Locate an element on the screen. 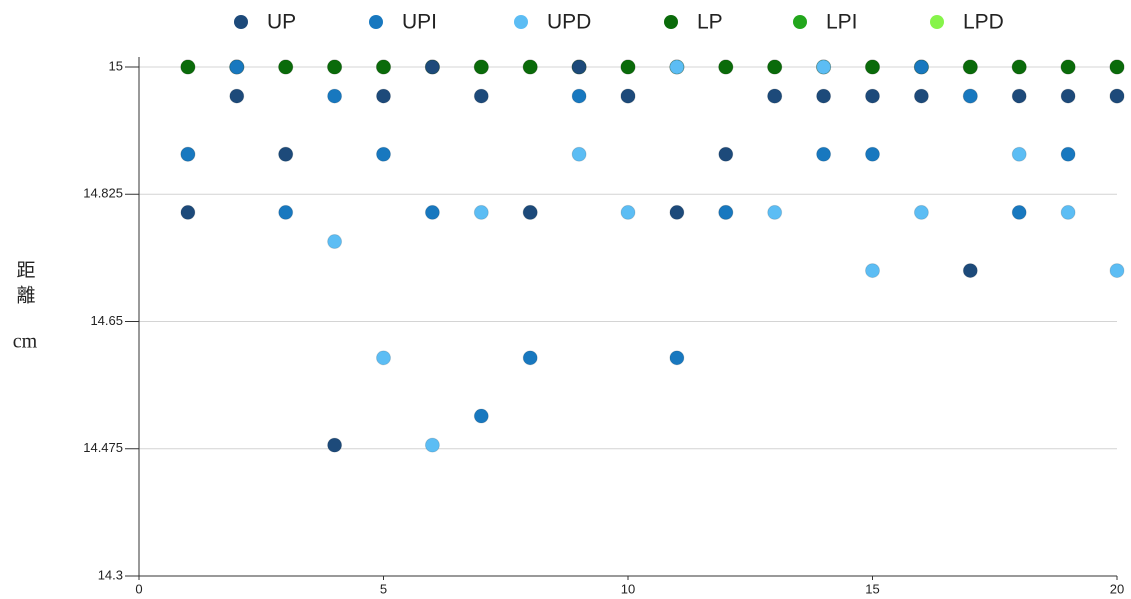 The image size is (1131, 599). x-tick-label: 10 is located at coordinates (628, 588).